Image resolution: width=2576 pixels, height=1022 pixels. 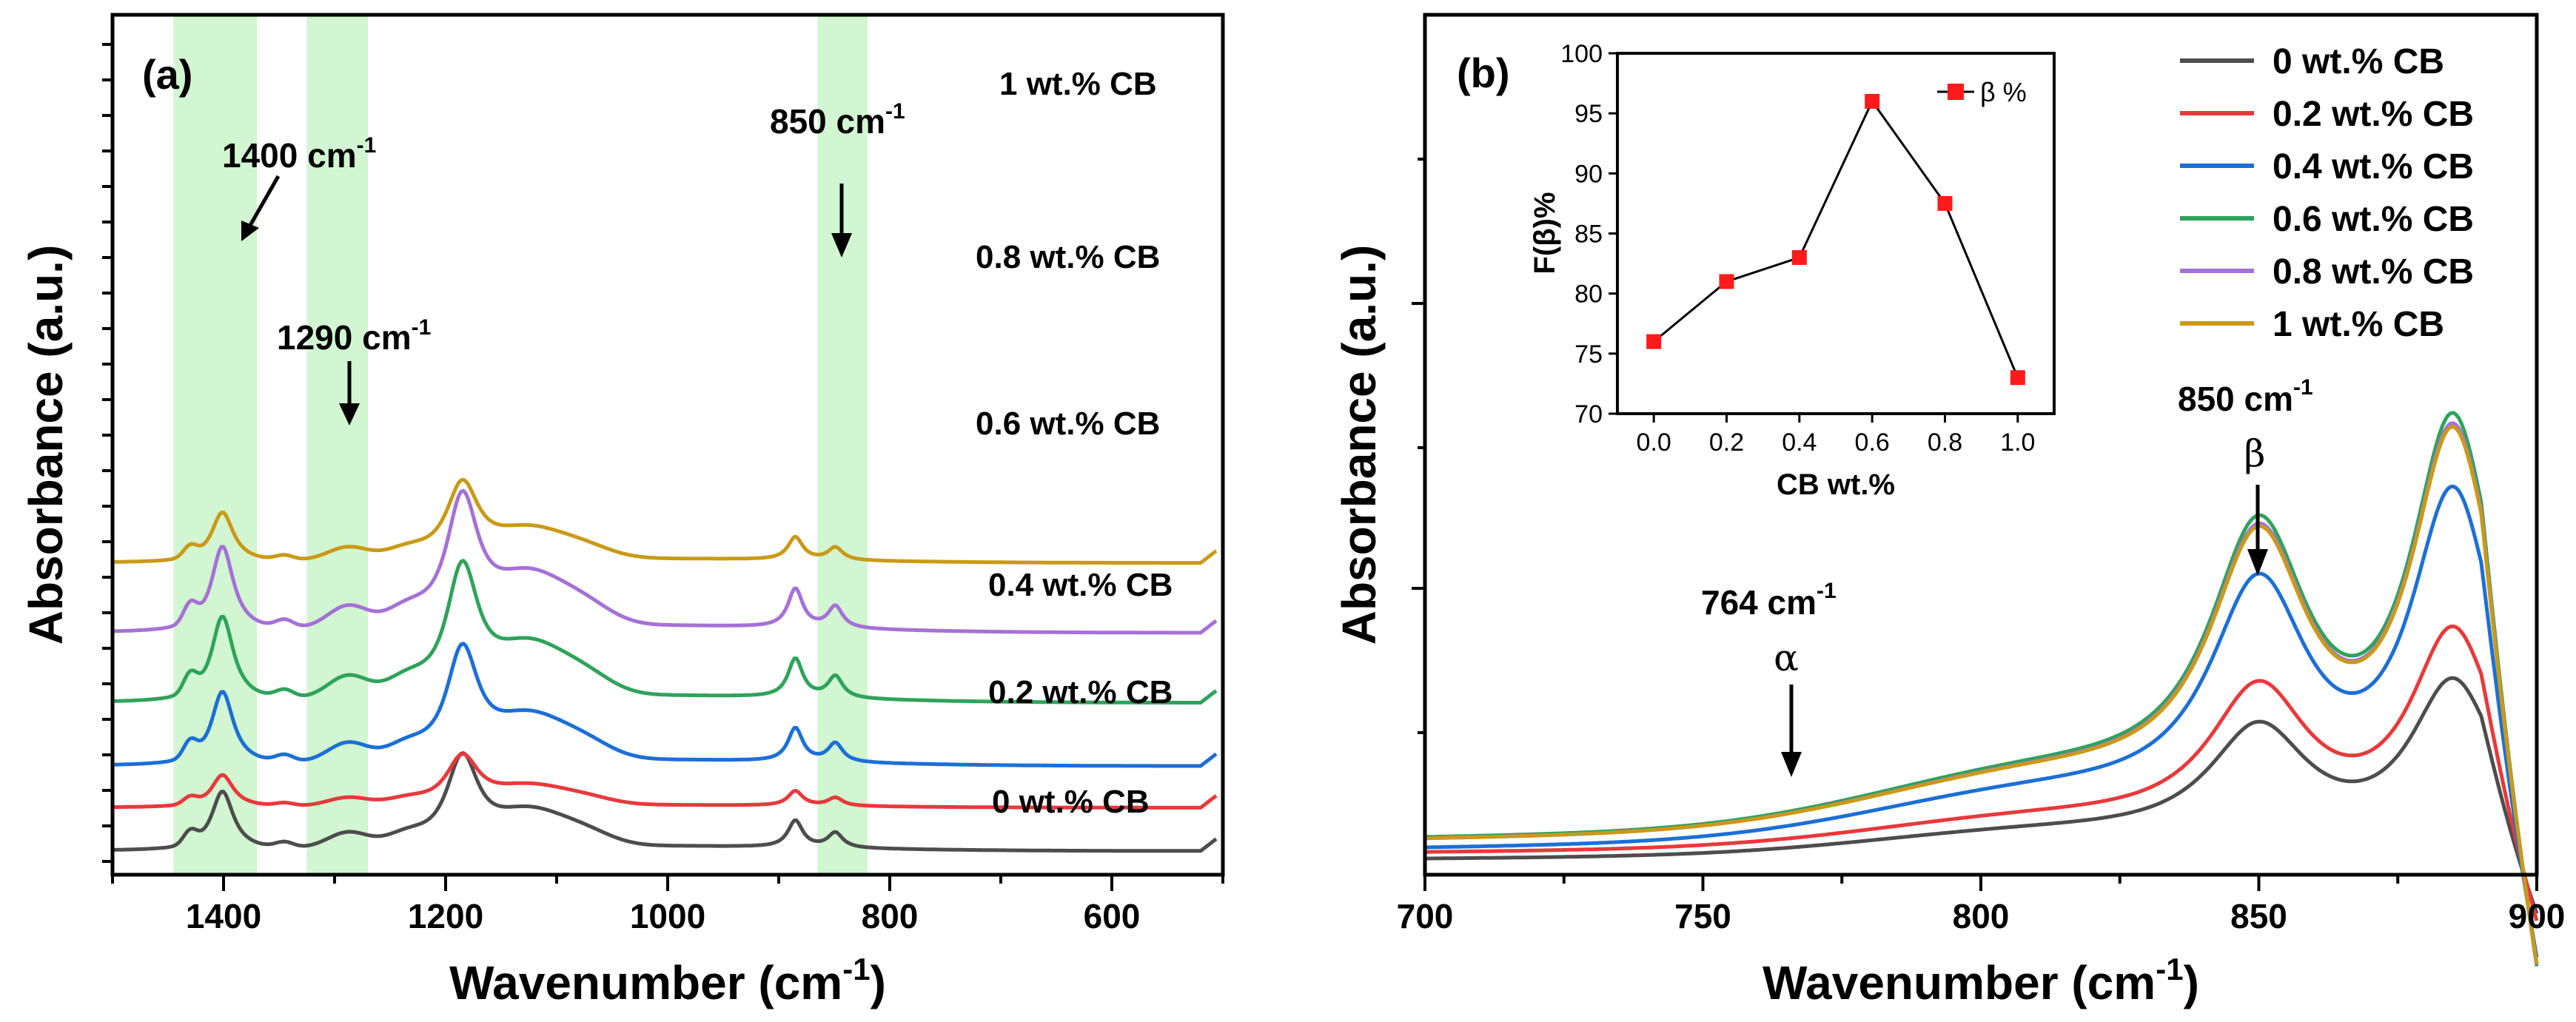 I want to click on series-label-0.8wt: 0.8 wt.% CB, so click(x=1068, y=257).